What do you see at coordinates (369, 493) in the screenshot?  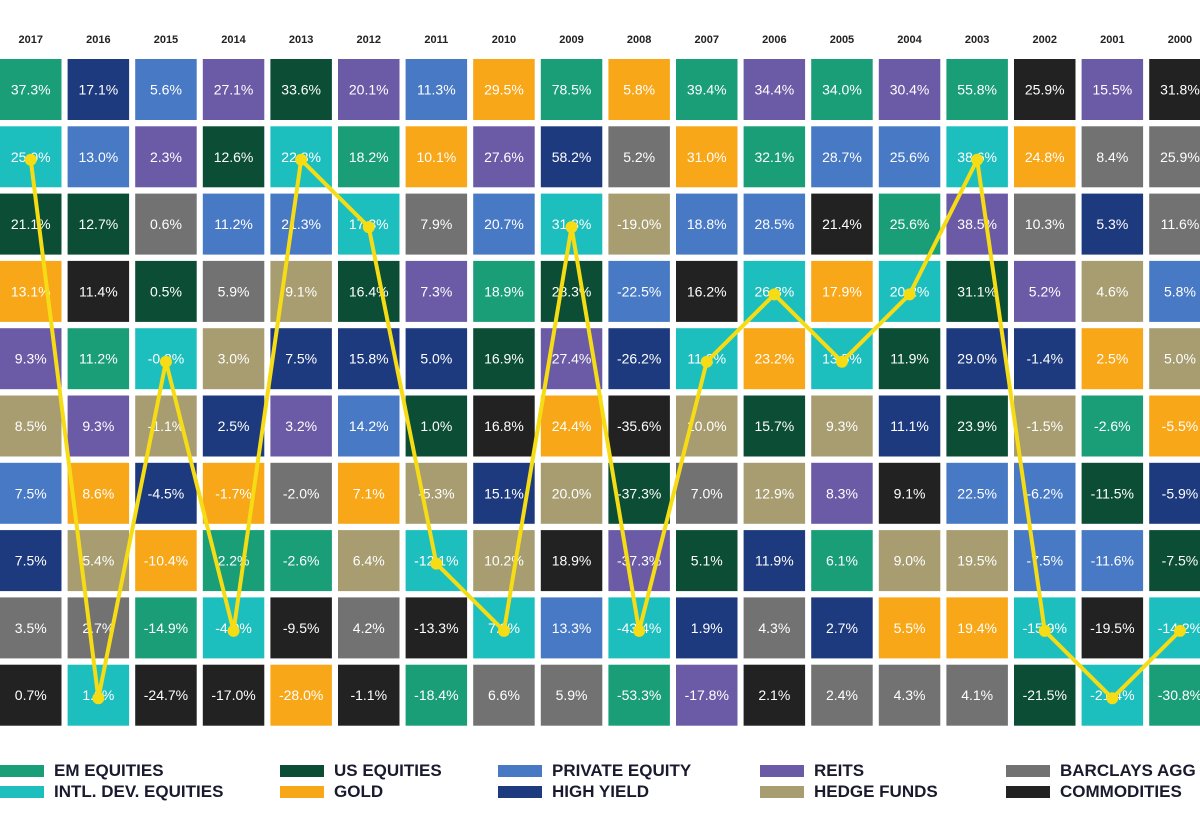 I see `quilt-cell-value: 7.1%` at bounding box center [369, 493].